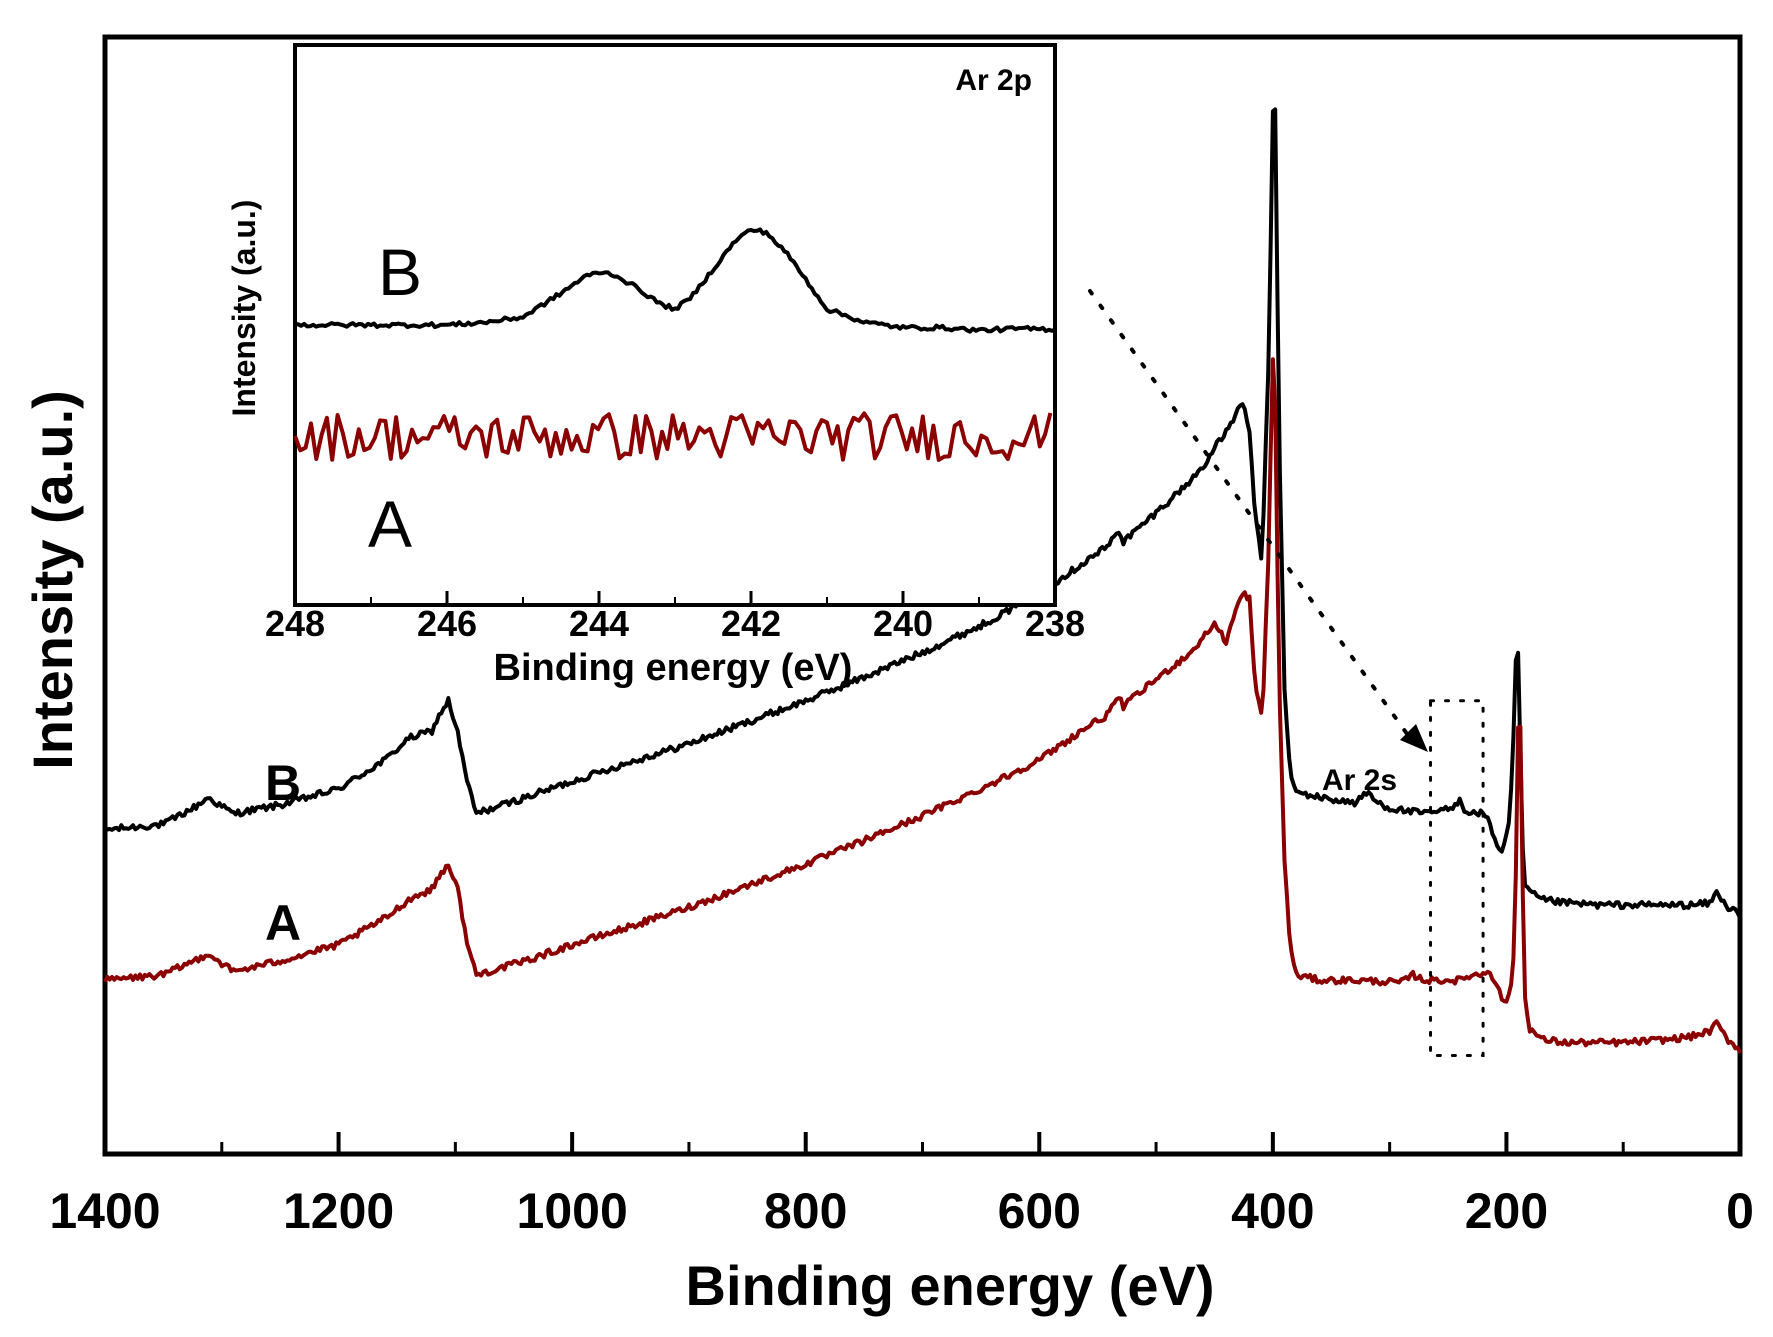 The image size is (1773, 1337). I want to click on inset-x-tick-label: 240, so click(903, 623).